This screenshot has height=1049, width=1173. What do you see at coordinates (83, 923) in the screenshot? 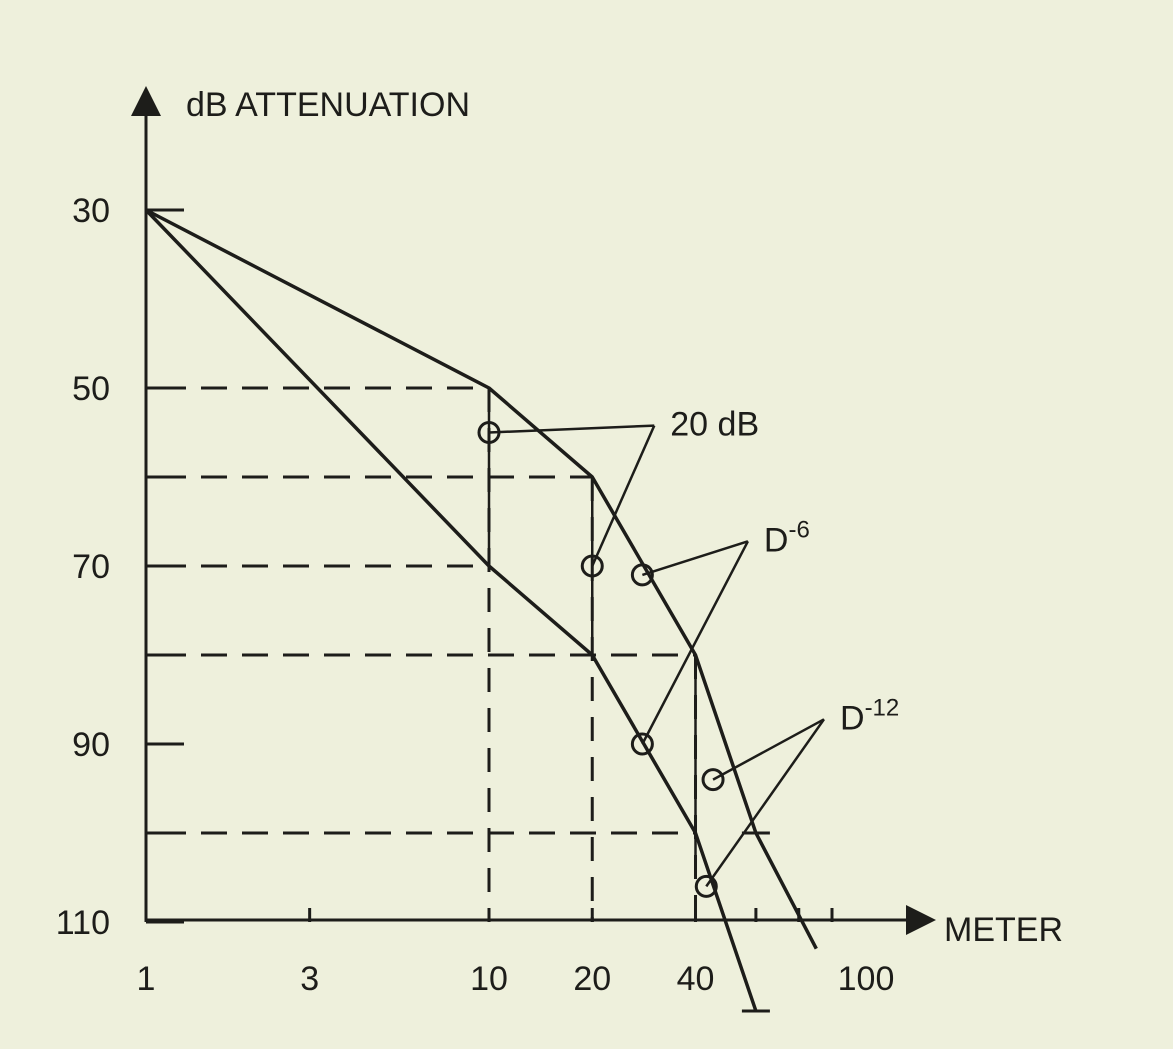
I see `y-tick-label-110: 110` at bounding box center [83, 923].